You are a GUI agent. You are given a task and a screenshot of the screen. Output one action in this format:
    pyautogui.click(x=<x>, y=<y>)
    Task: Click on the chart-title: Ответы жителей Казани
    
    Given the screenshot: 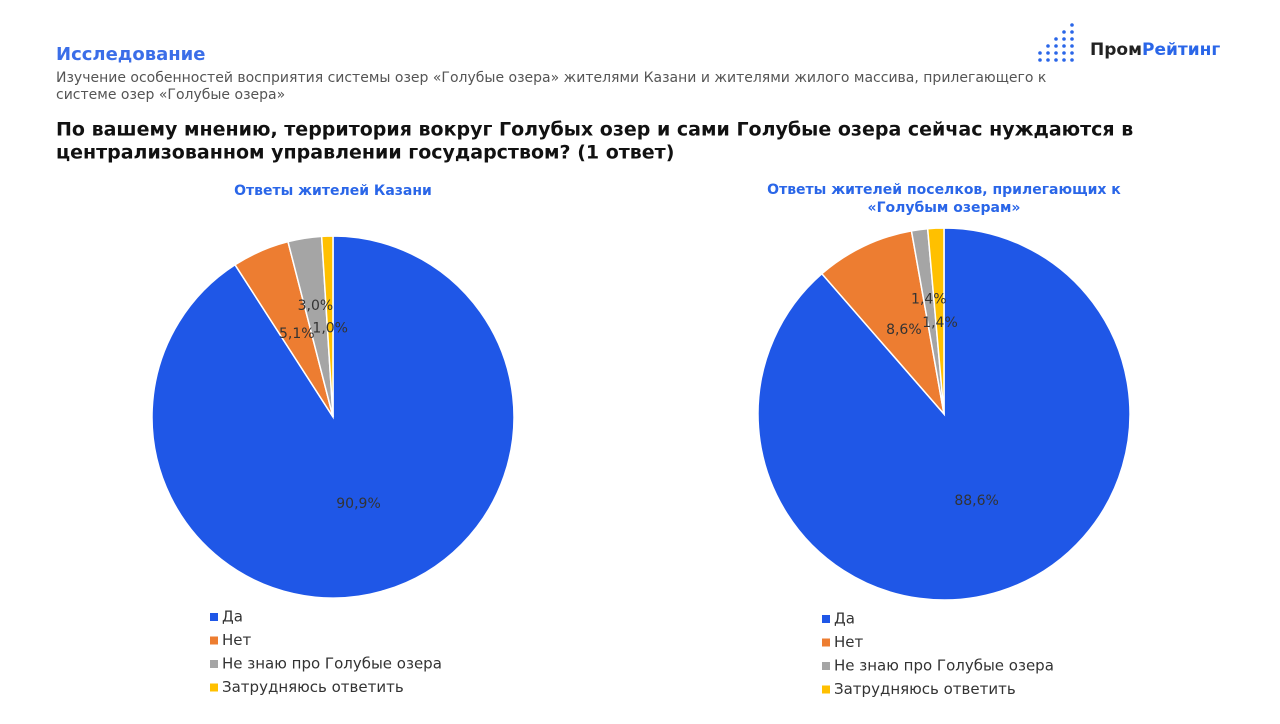 What is the action you would take?
    pyautogui.click(x=333, y=191)
    